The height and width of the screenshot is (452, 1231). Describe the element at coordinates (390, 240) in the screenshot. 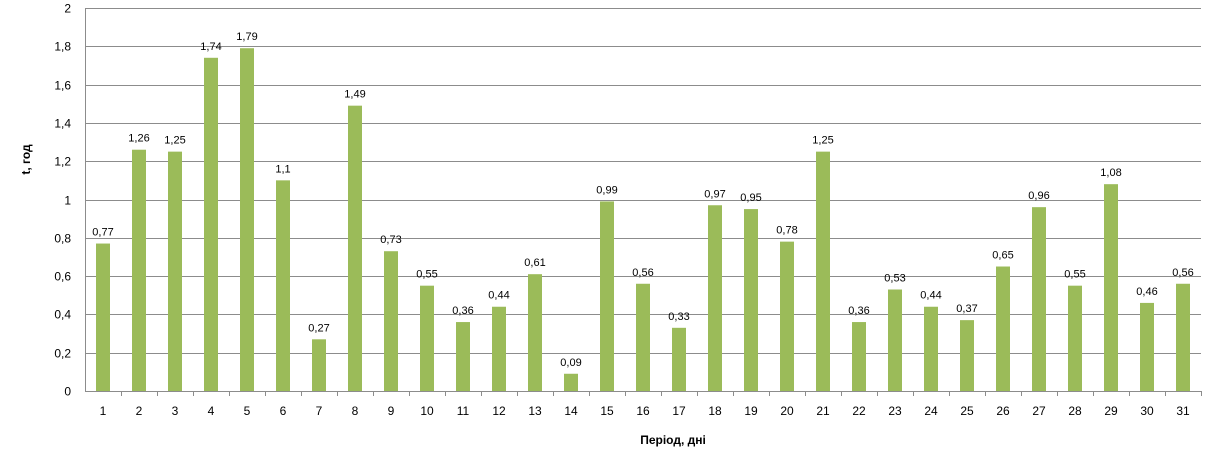

I see `data-label: 0,73` at that location.